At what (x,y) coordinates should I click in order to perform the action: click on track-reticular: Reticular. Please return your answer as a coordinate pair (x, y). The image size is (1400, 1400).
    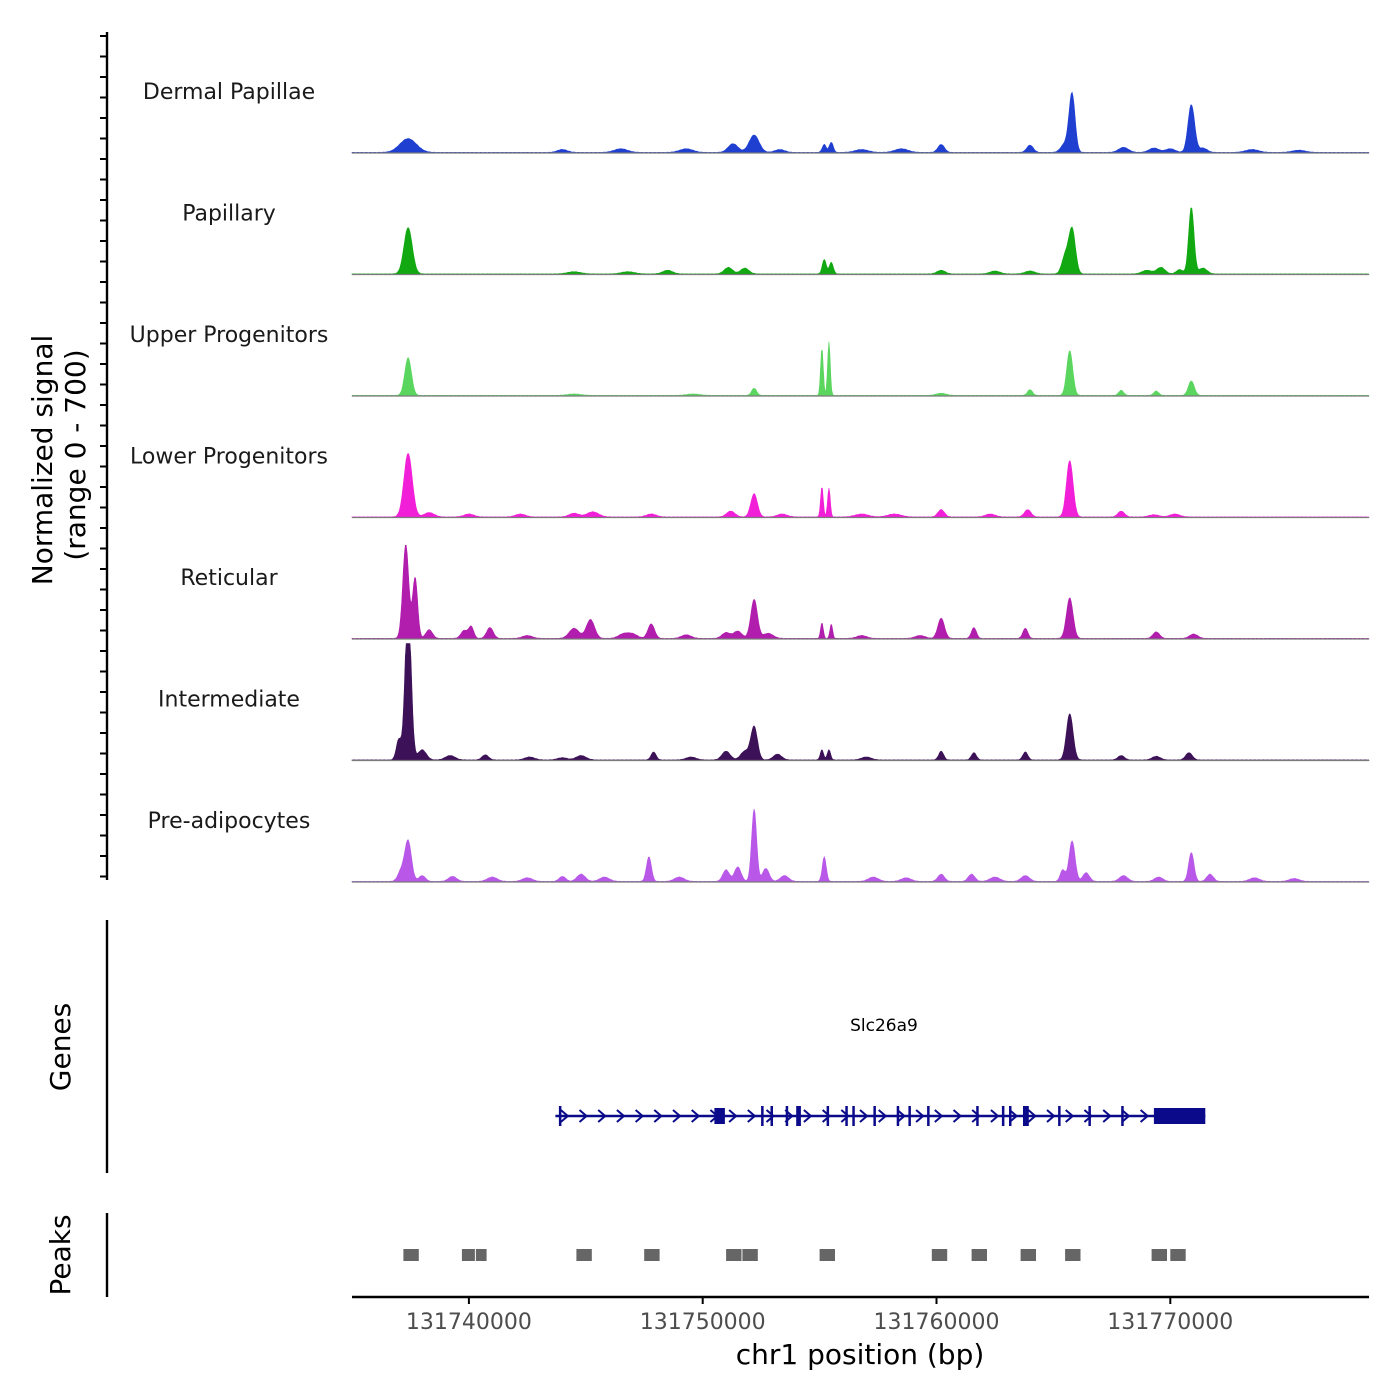
    Looking at the image, I should click on (775, 592).